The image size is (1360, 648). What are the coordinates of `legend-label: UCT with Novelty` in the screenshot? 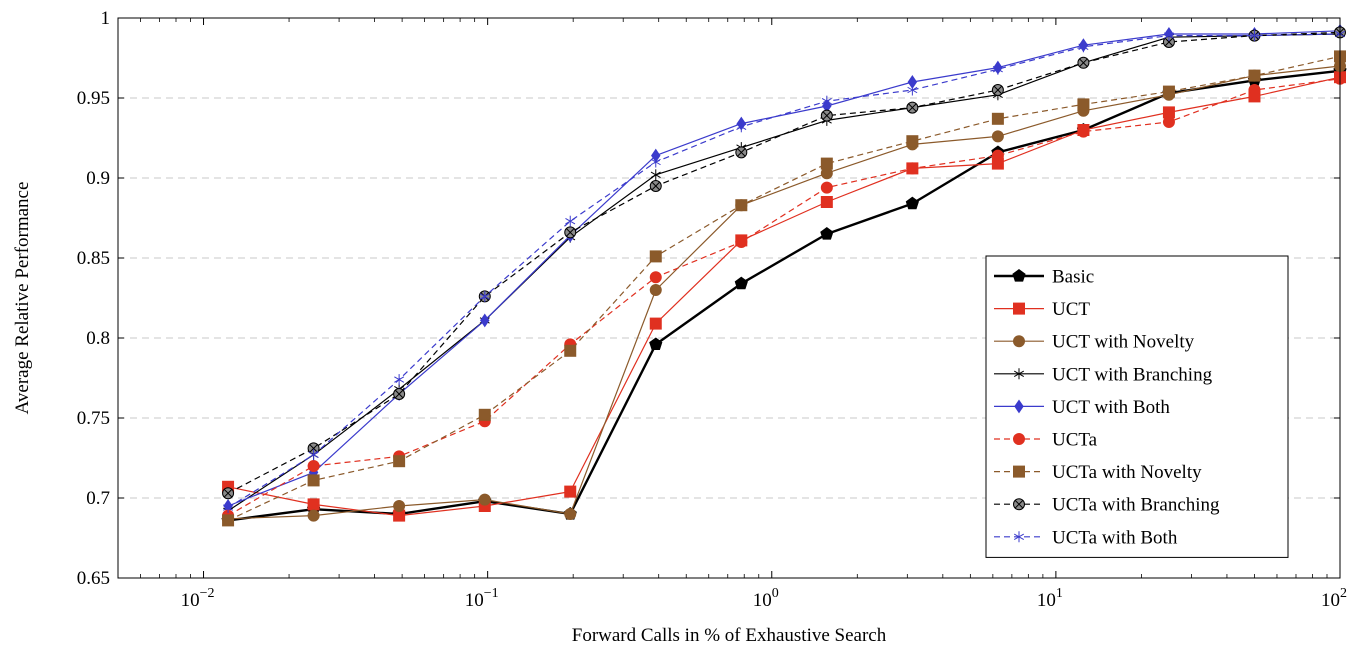 It's located at (1123, 342).